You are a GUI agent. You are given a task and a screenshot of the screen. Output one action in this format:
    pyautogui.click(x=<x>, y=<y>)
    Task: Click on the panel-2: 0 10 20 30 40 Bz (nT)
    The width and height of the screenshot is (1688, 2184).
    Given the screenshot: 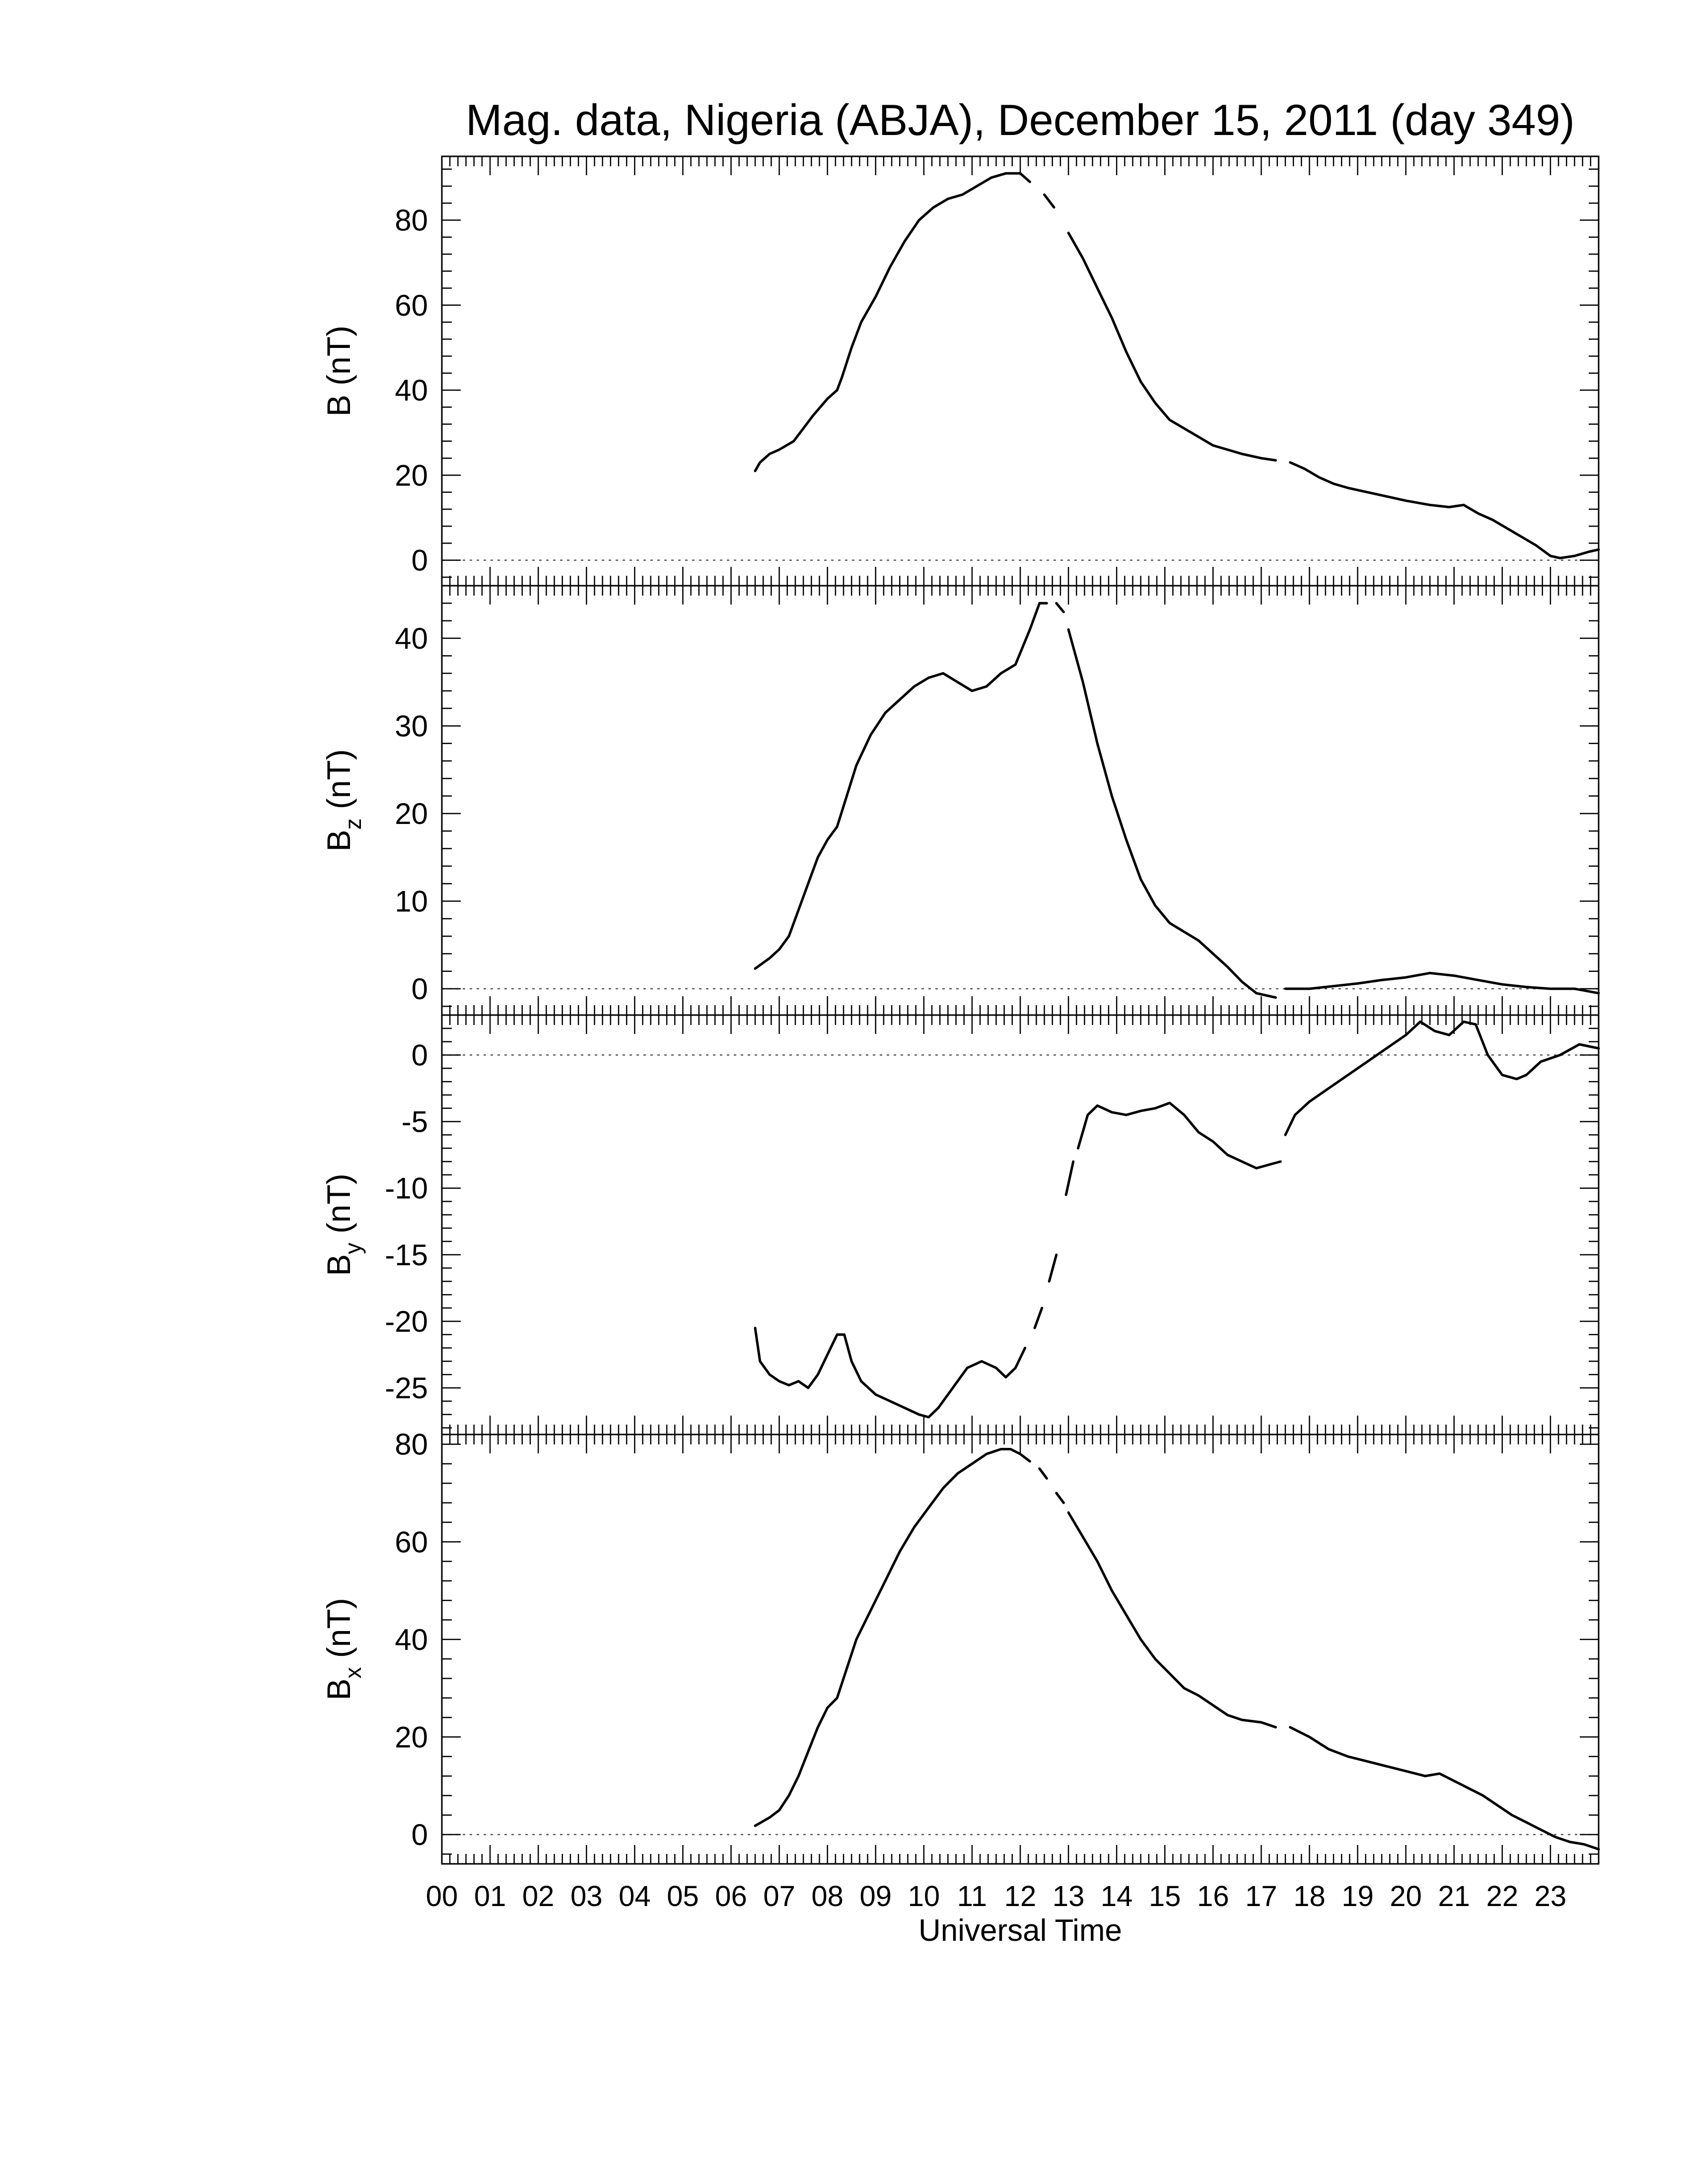 What is the action you would take?
    pyautogui.click(x=960, y=800)
    